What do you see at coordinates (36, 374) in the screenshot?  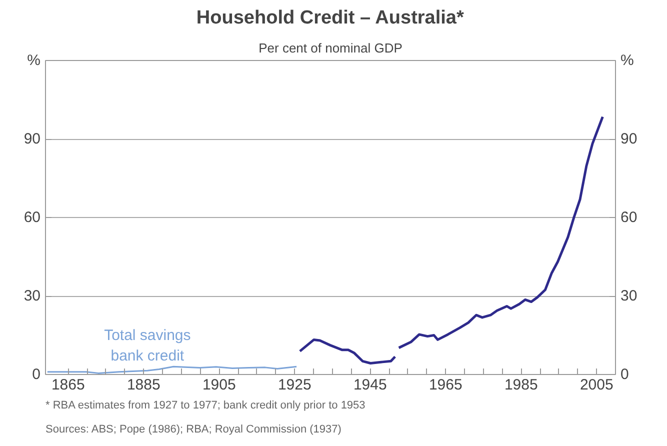 I see `y-tick-label: 0` at bounding box center [36, 374].